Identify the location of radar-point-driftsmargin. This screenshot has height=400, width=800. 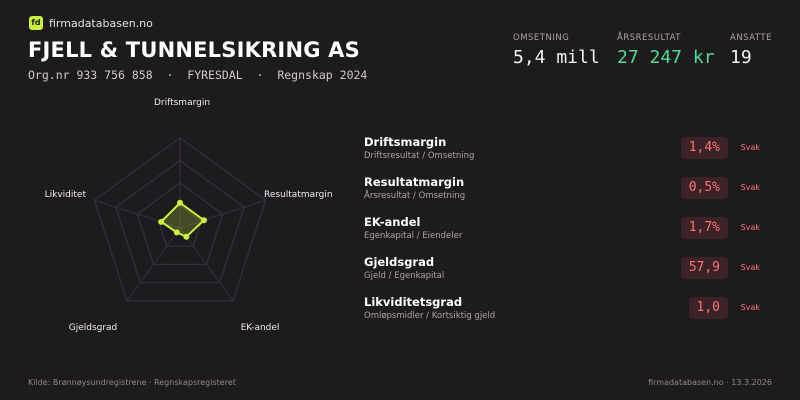
(180, 202).